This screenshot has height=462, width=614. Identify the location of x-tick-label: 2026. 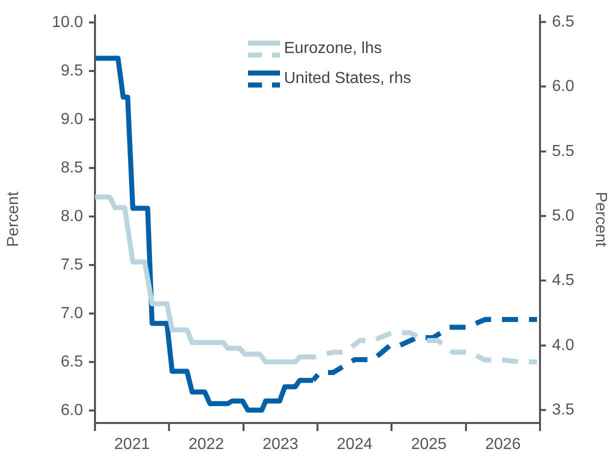
(503, 445).